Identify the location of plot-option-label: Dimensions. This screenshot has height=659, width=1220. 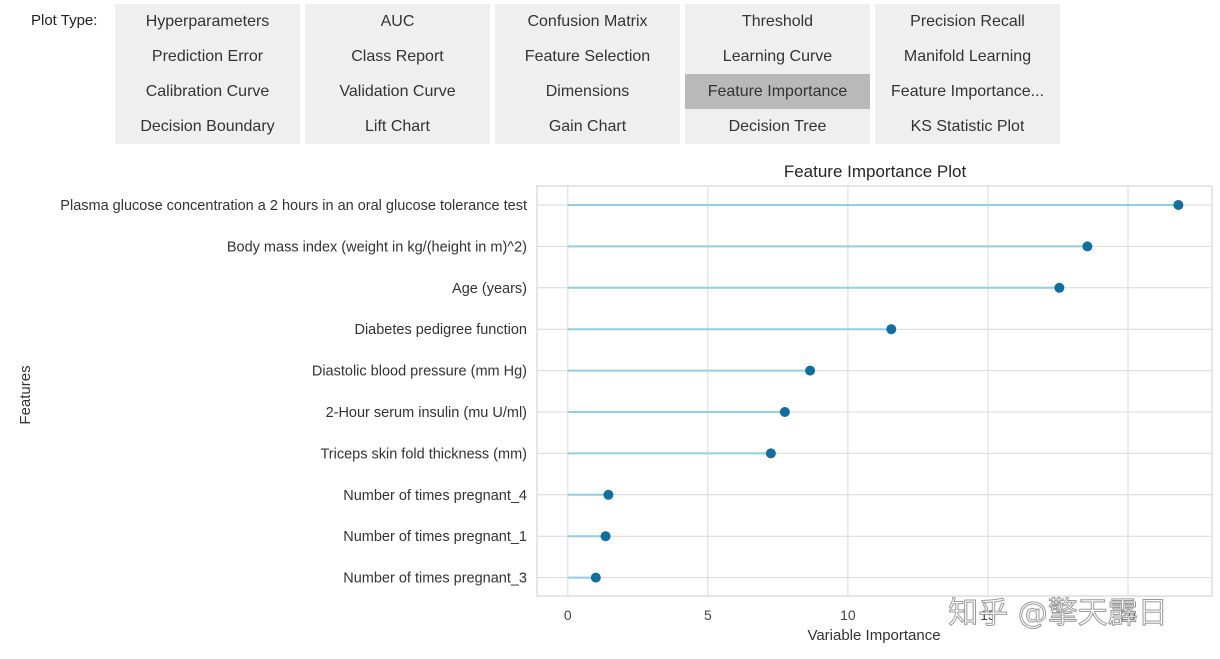
(587, 91).